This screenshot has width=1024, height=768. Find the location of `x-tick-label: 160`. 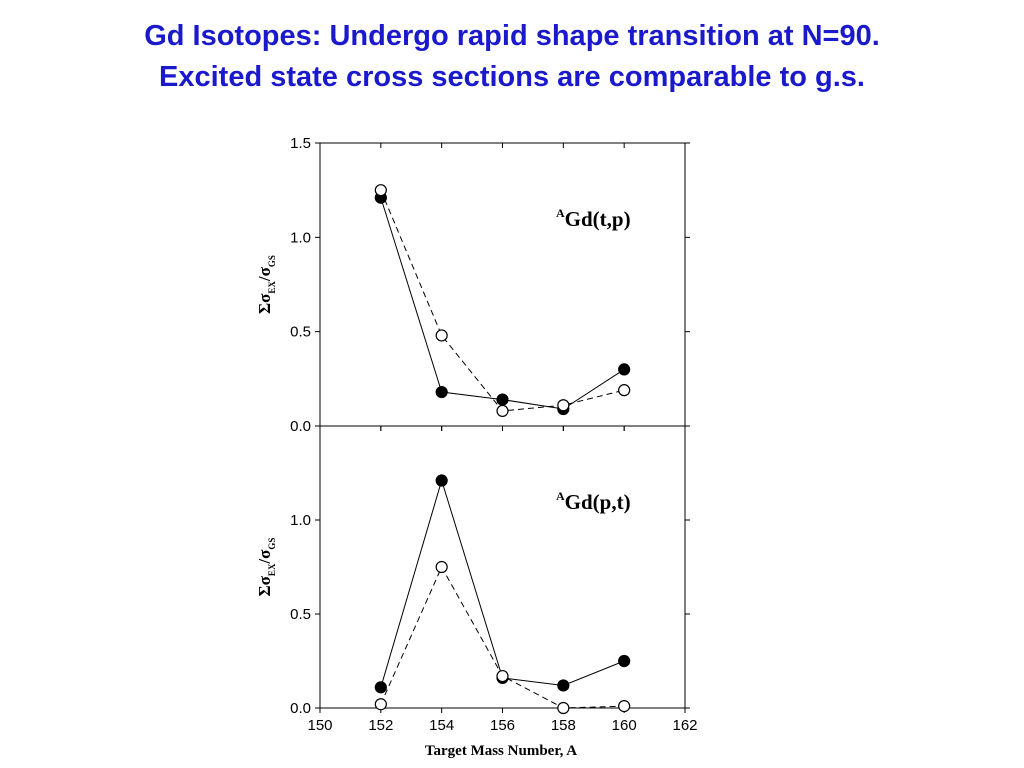

x-tick-label: 160 is located at coordinates (624, 725).